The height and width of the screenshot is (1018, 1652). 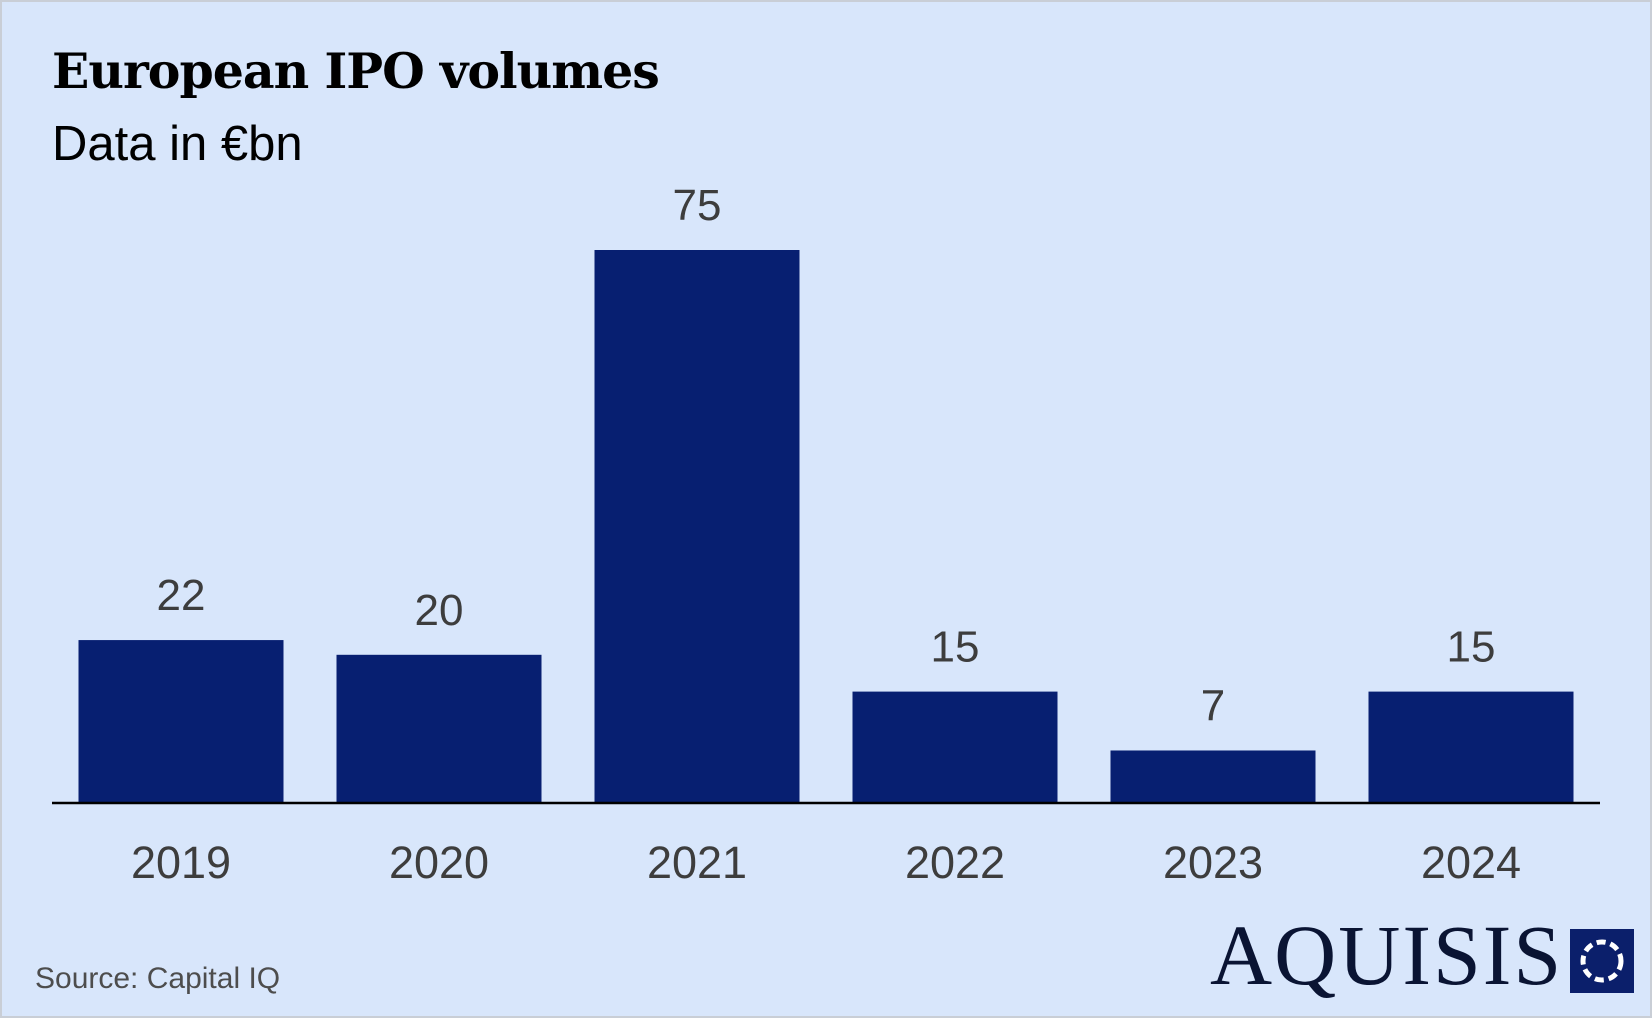 What do you see at coordinates (1602, 961) in the screenshot?
I see `brand-logo-icon` at bounding box center [1602, 961].